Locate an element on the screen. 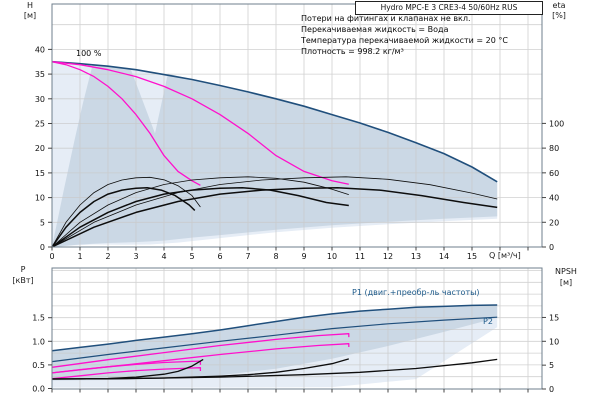 The image size is (600, 400). x-tick-label: 2 is located at coordinates (107, 256).